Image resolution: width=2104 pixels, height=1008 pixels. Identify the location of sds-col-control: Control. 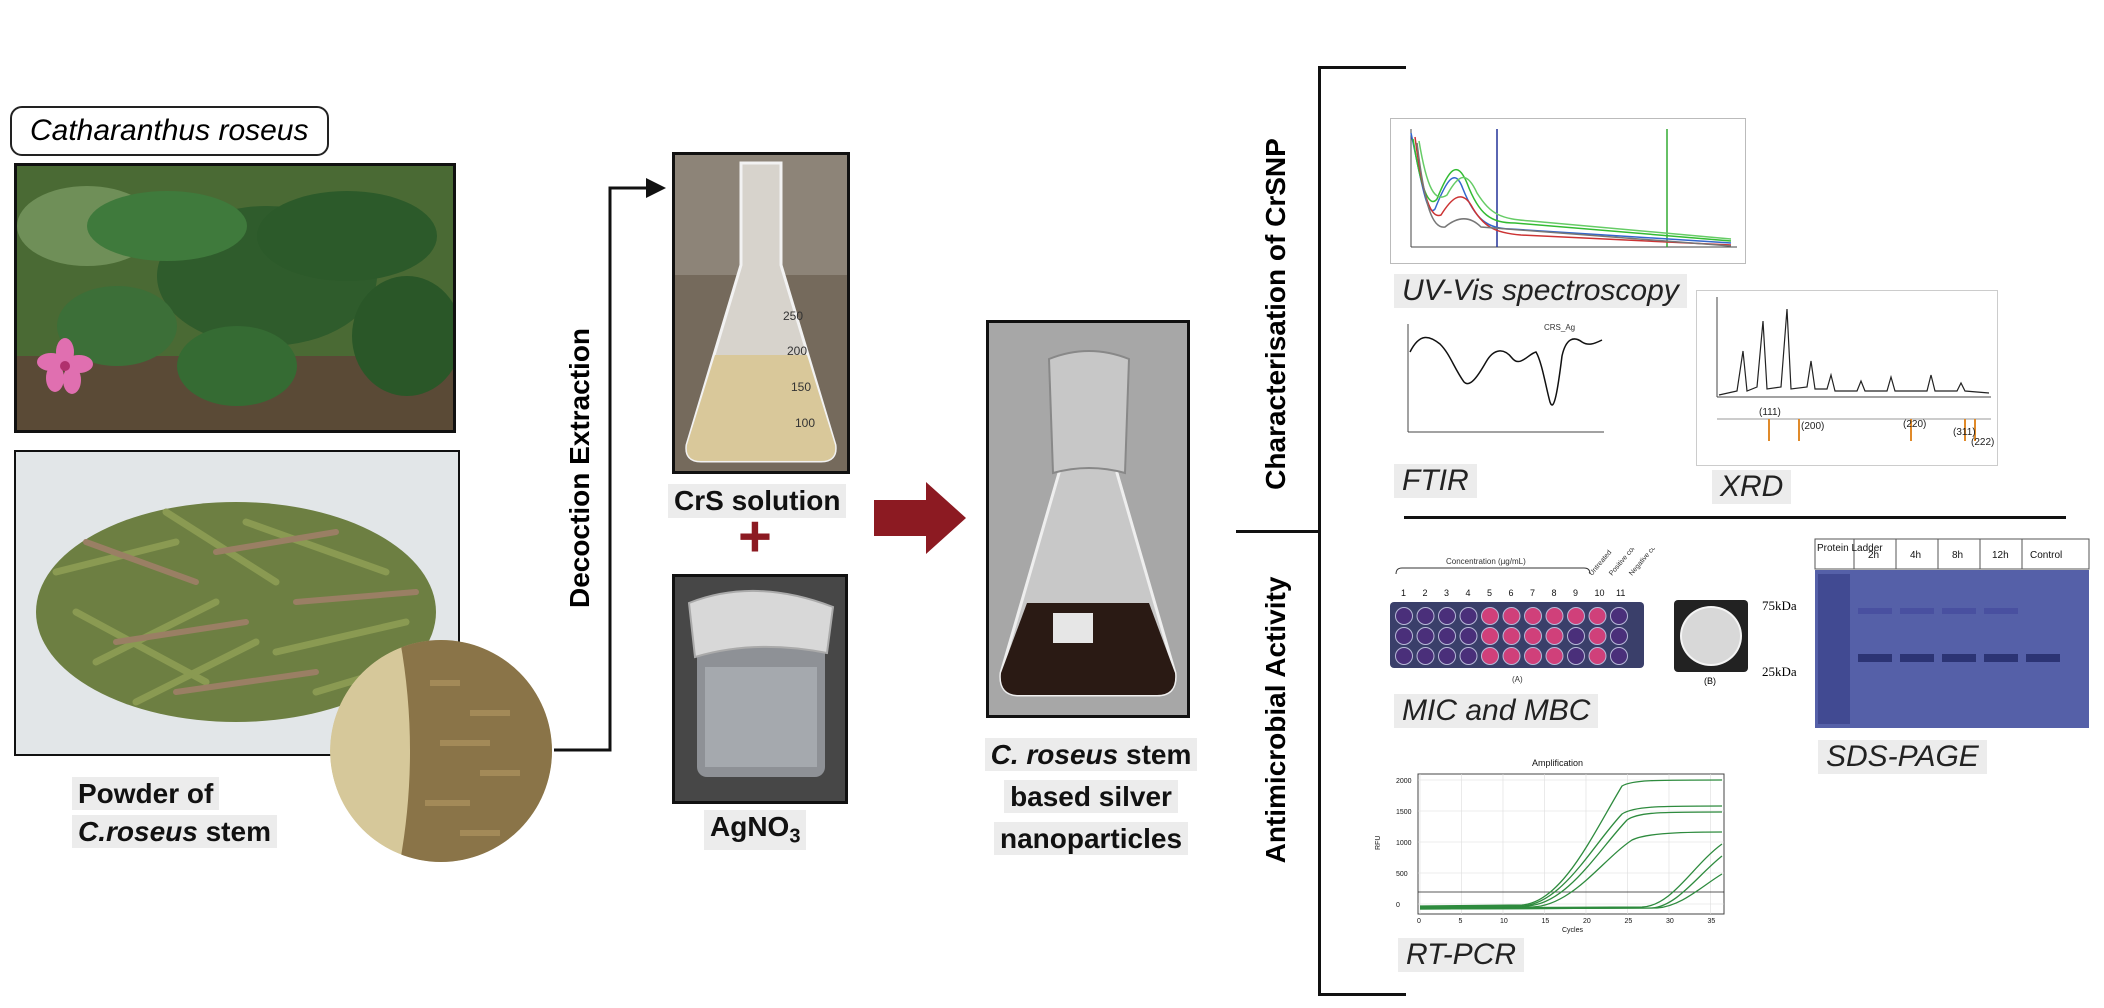
(2046, 555).